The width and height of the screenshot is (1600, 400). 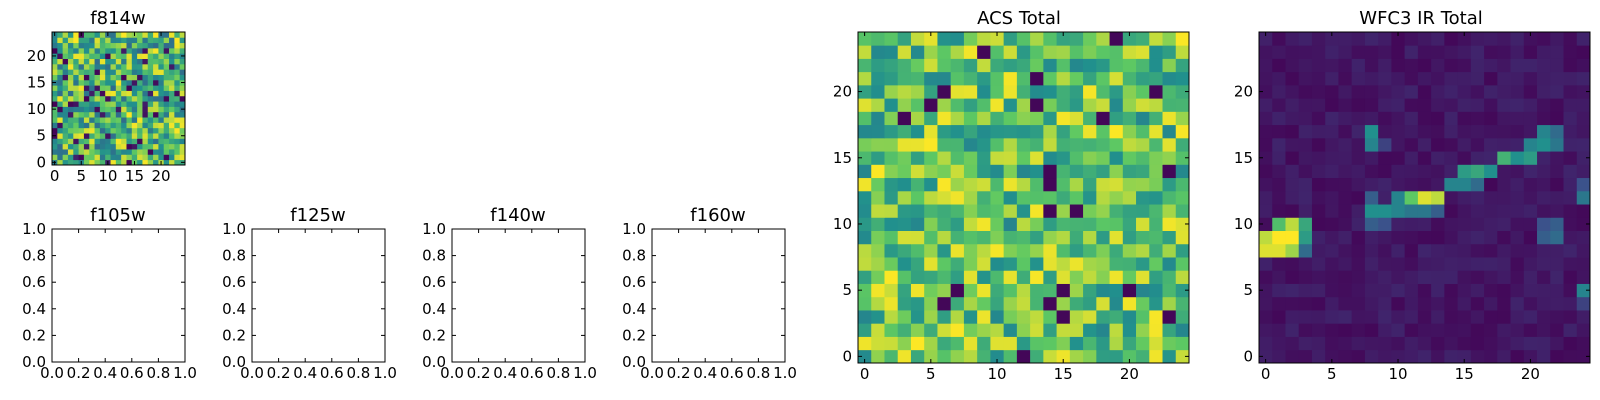 I want to click on y-tick-label: 0.0, so click(x=34, y=362).